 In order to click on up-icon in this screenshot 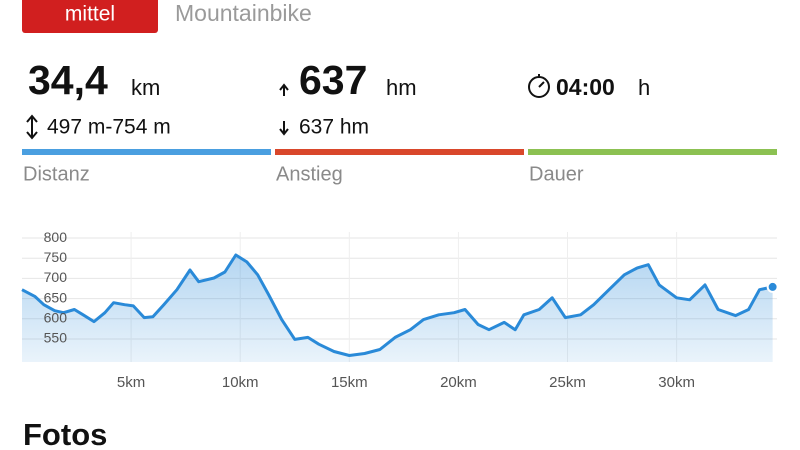, I will do `click(284, 89)`.